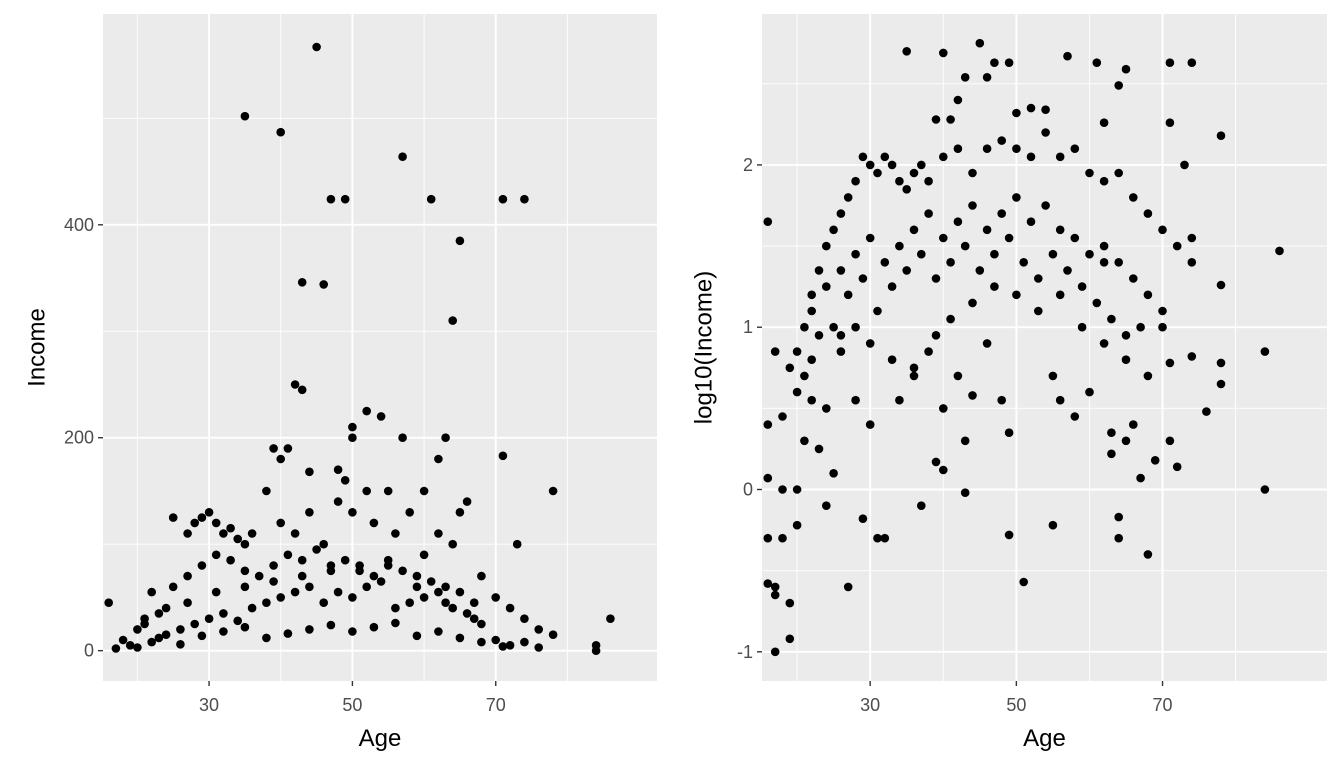  Describe the element at coordinates (870, 705) in the screenshot. I see `x-tick-label: 30` at that location.